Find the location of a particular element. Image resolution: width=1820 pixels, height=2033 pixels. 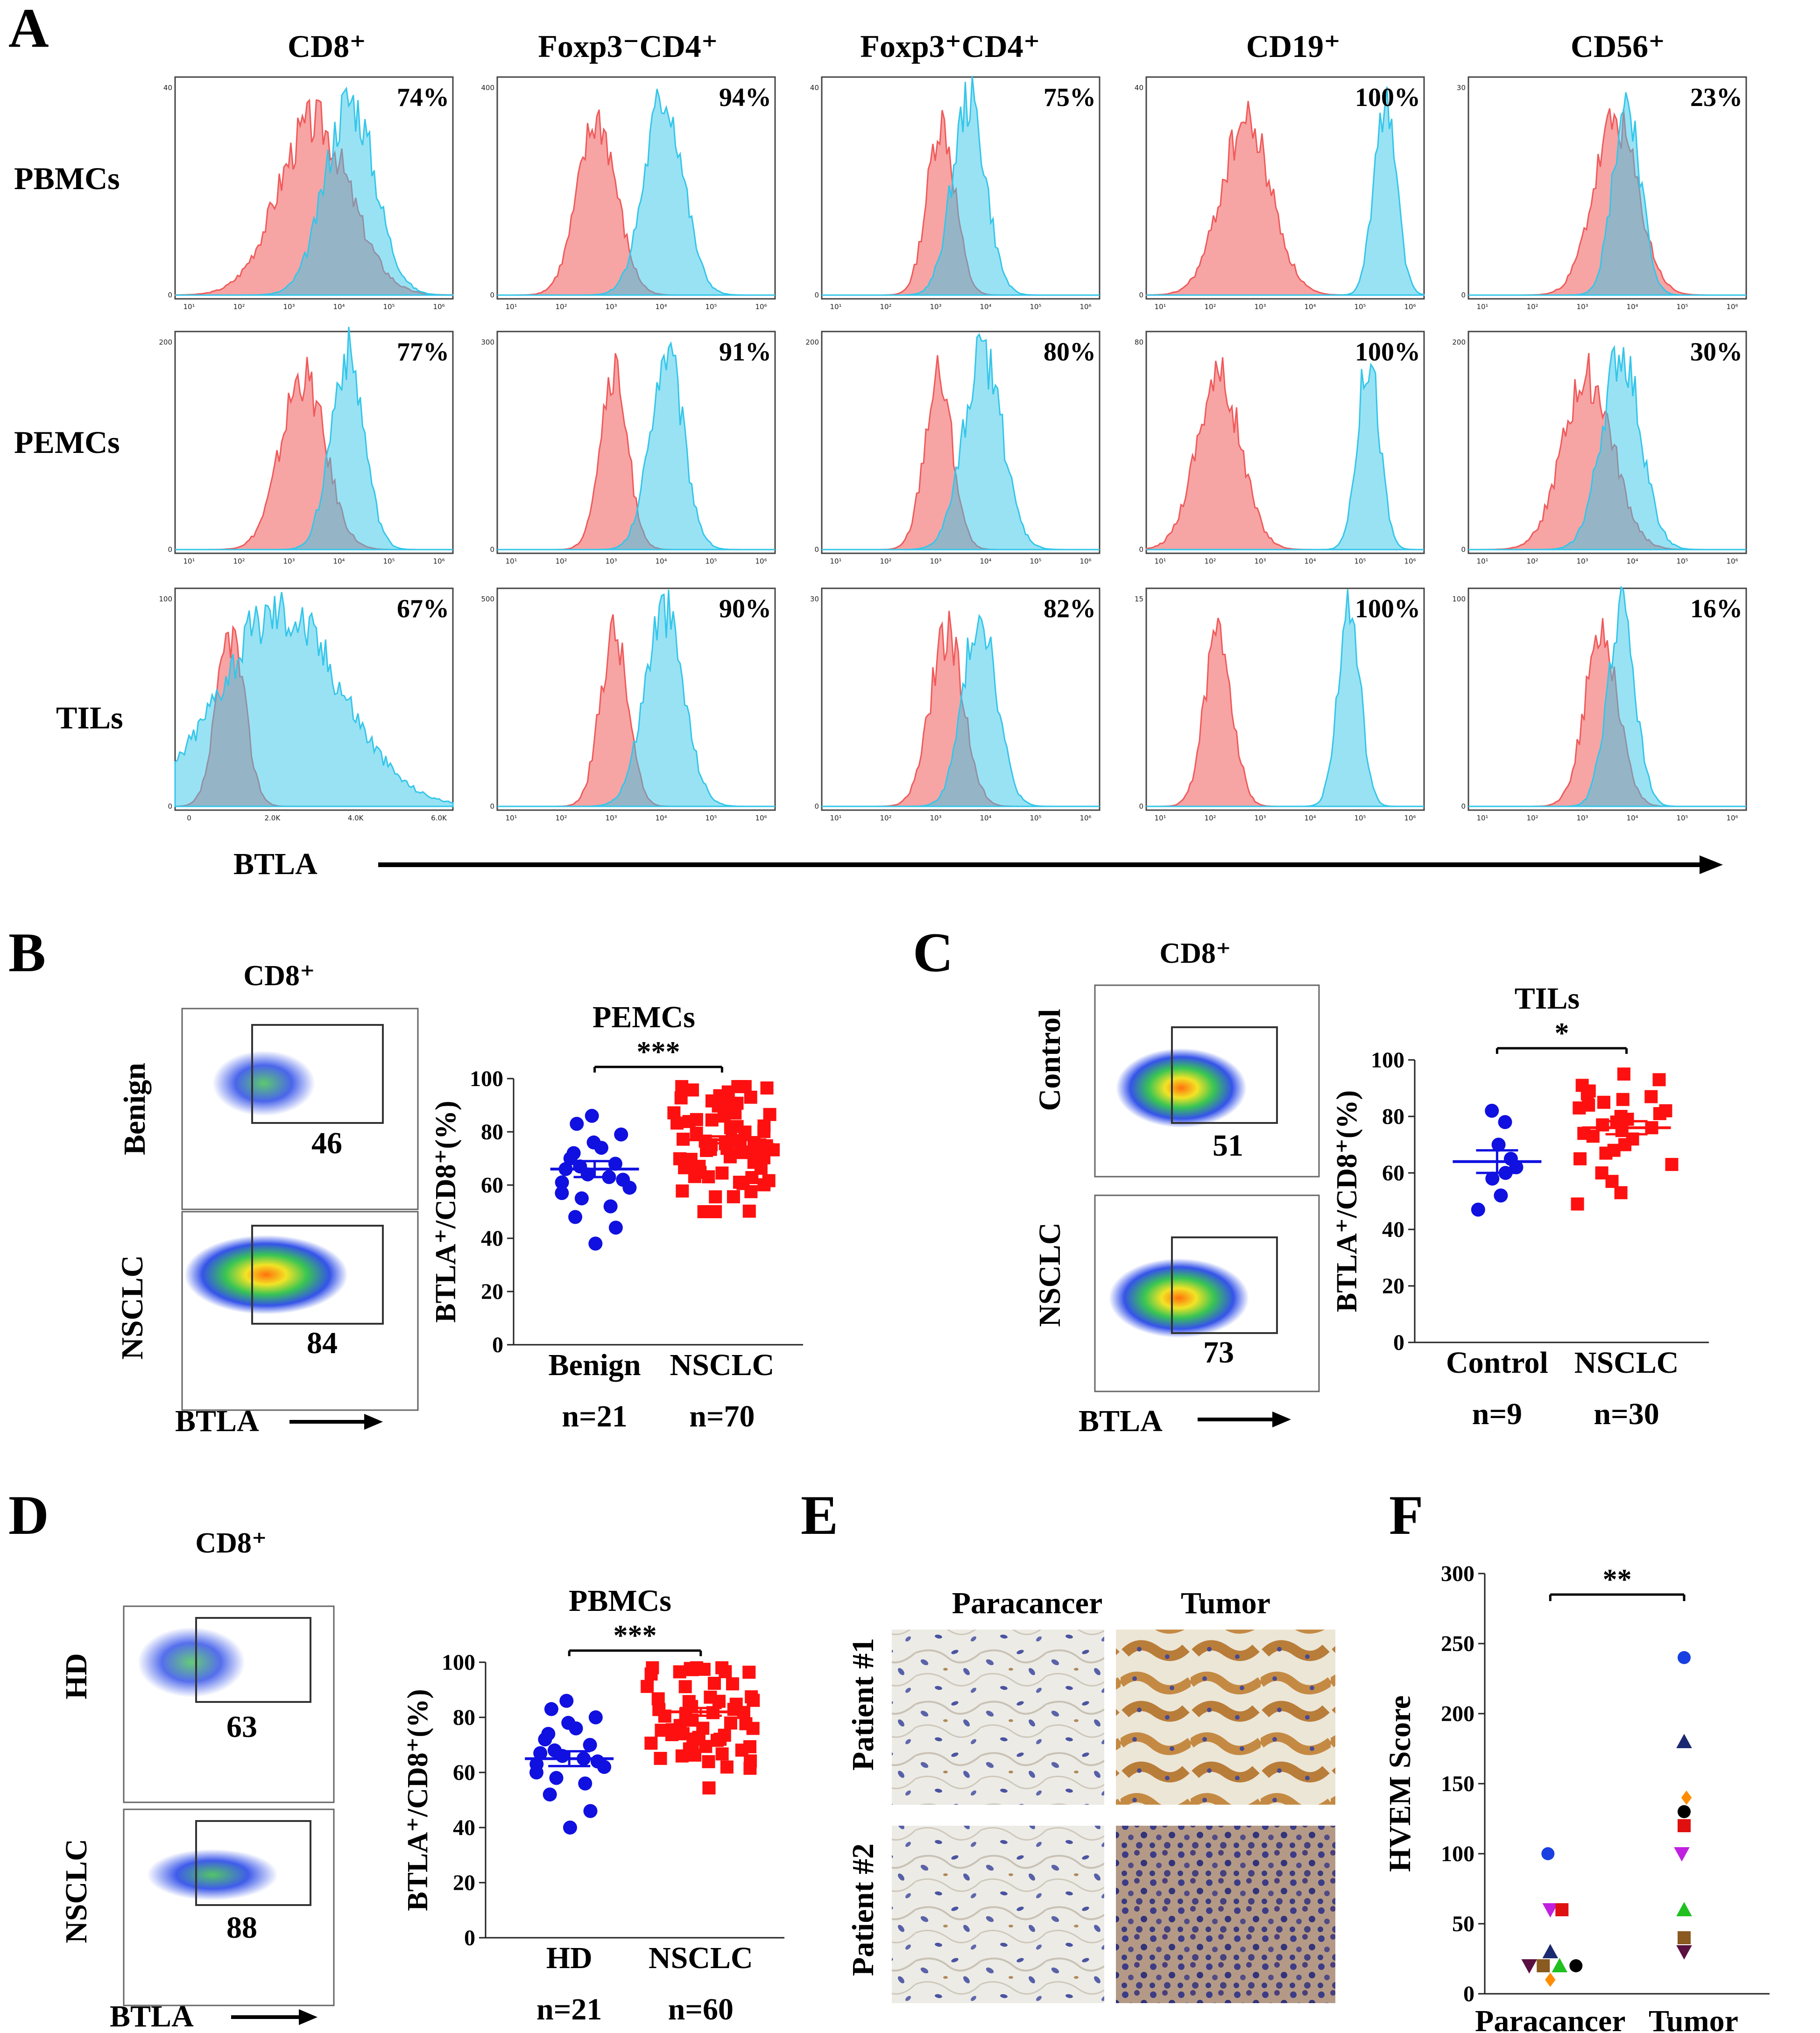

y-tick-label: 100 is located at coordinates (458, 1662).